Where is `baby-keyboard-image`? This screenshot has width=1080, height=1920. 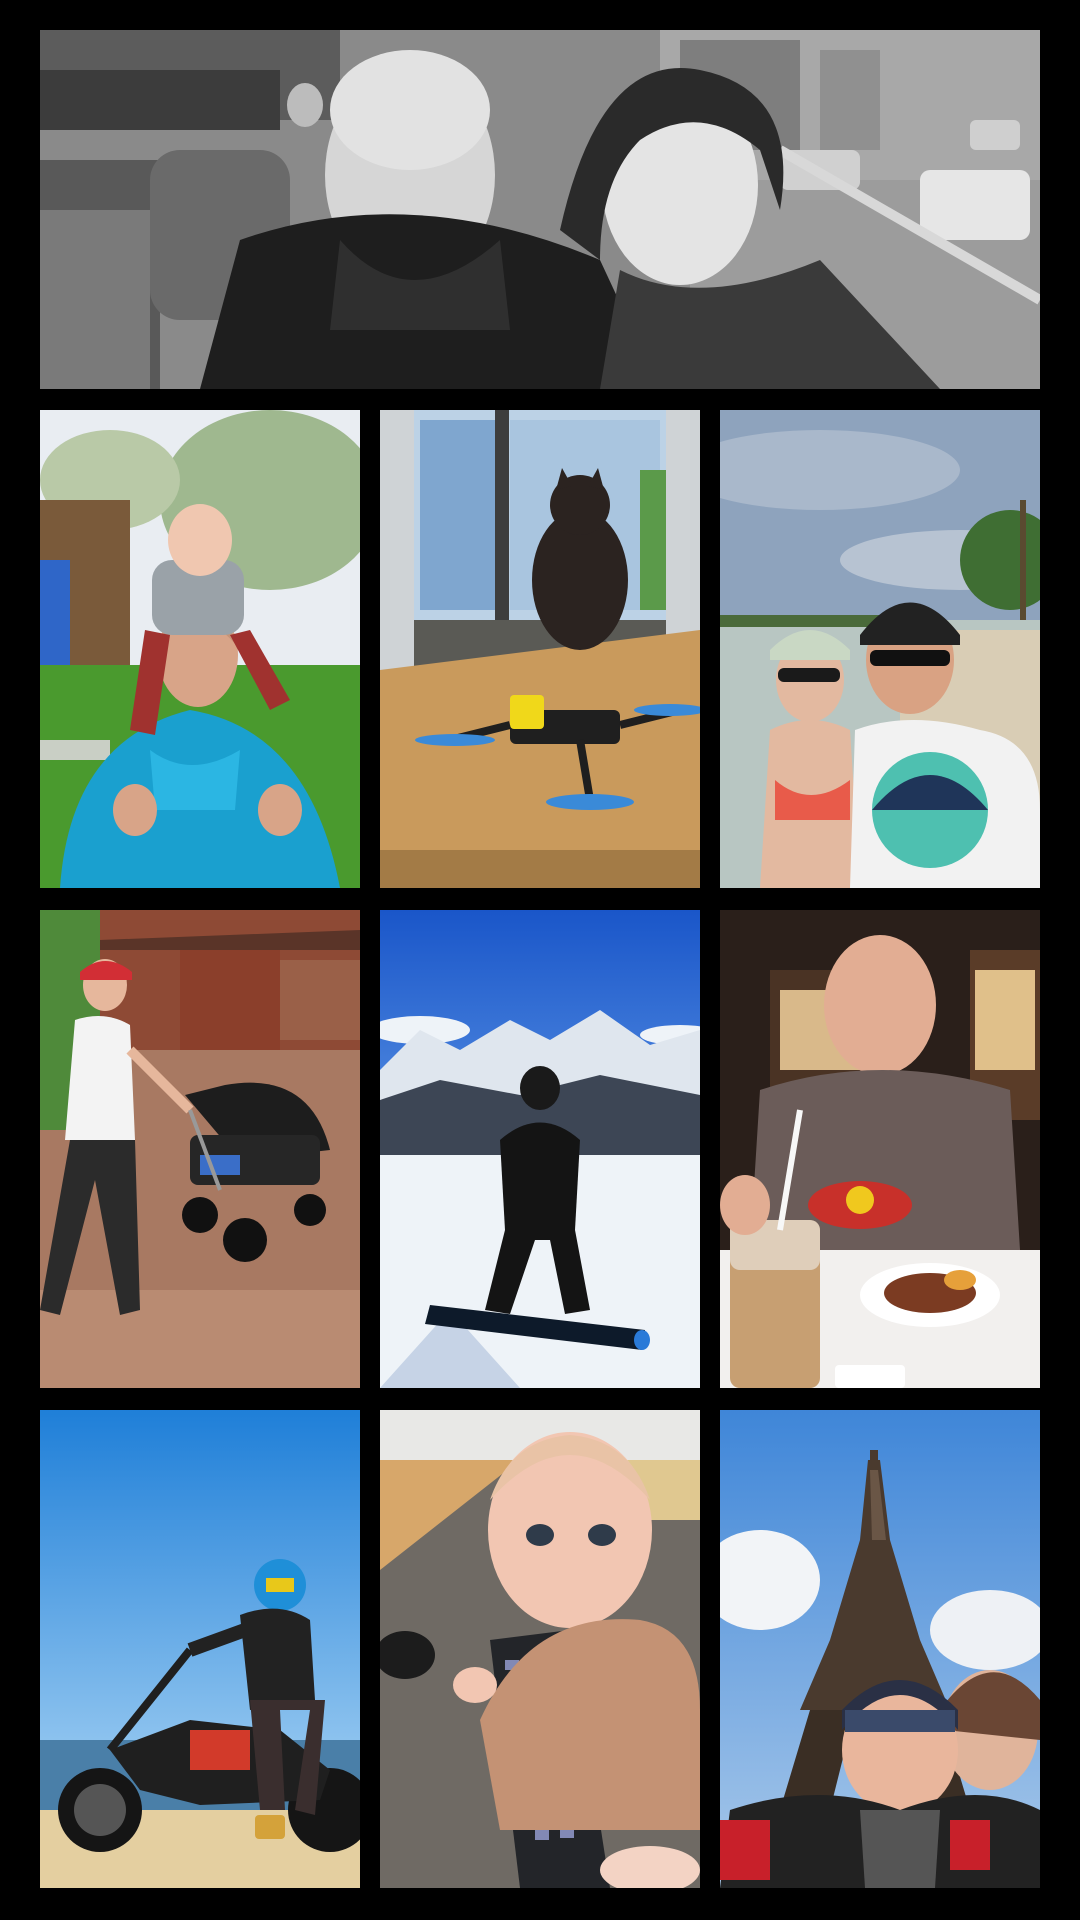
baby-keyboard-image is located at coordinates (540, 1649).